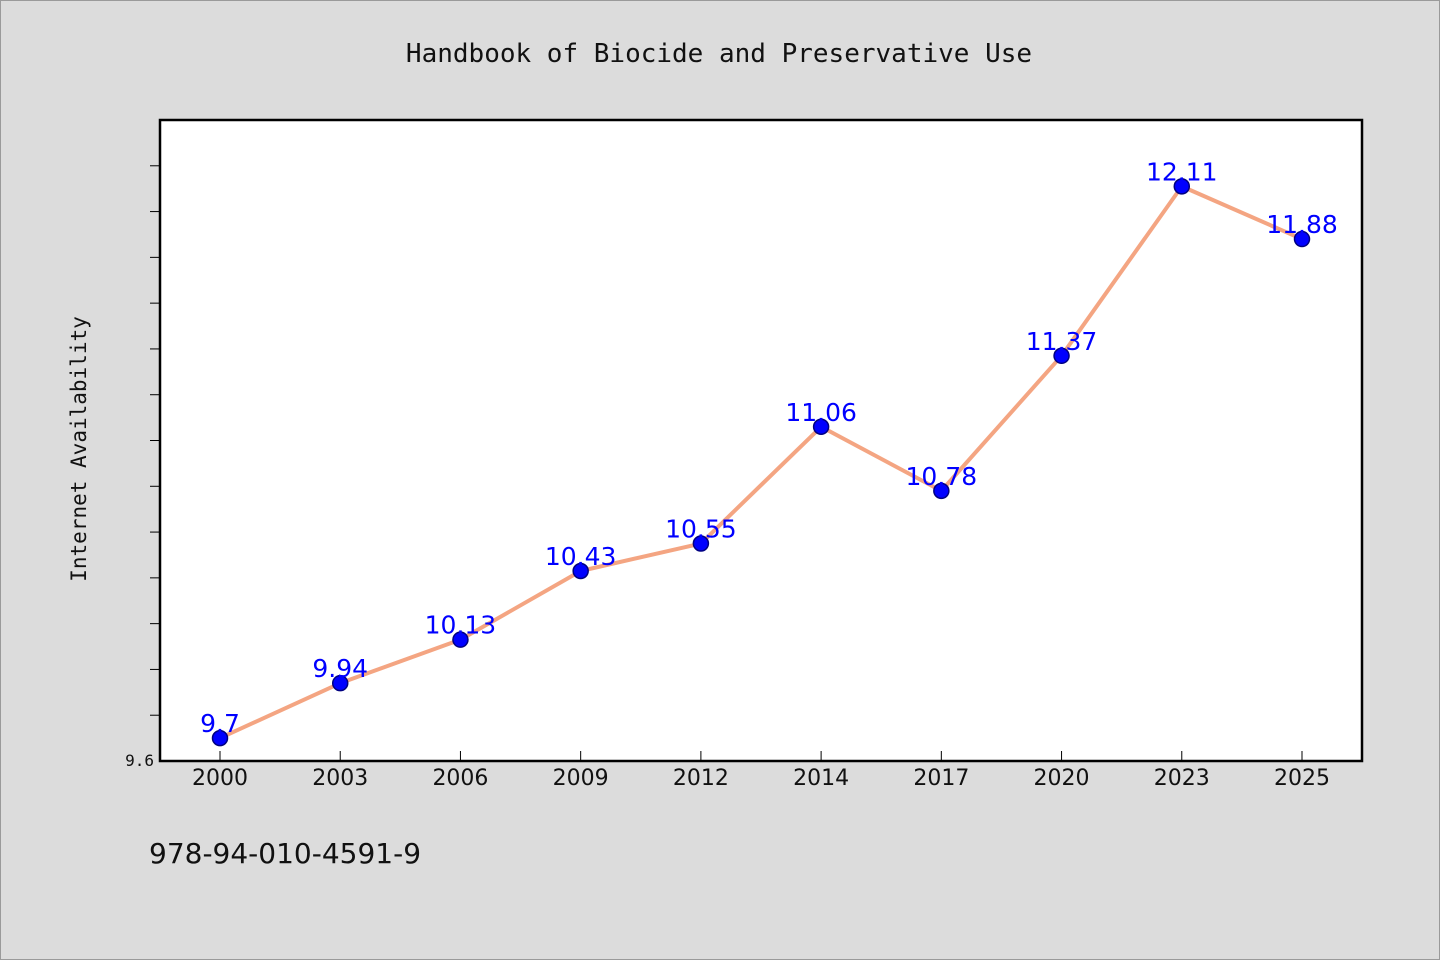  I want to click on chart-title: Handbook of Biocide and Preservative Use, so click(719, 54).